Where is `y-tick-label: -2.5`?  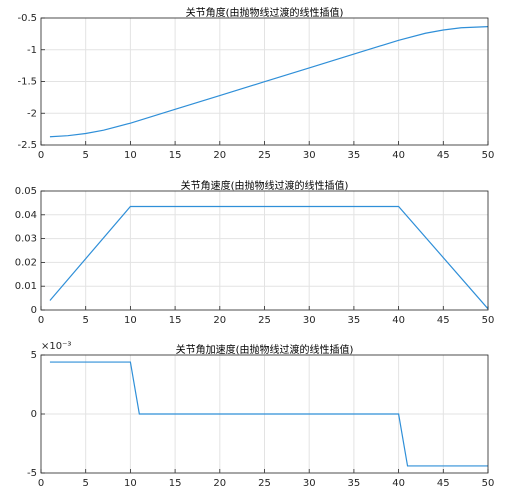 y-tick-label: -2.5 is located at coordinates (27, 145).